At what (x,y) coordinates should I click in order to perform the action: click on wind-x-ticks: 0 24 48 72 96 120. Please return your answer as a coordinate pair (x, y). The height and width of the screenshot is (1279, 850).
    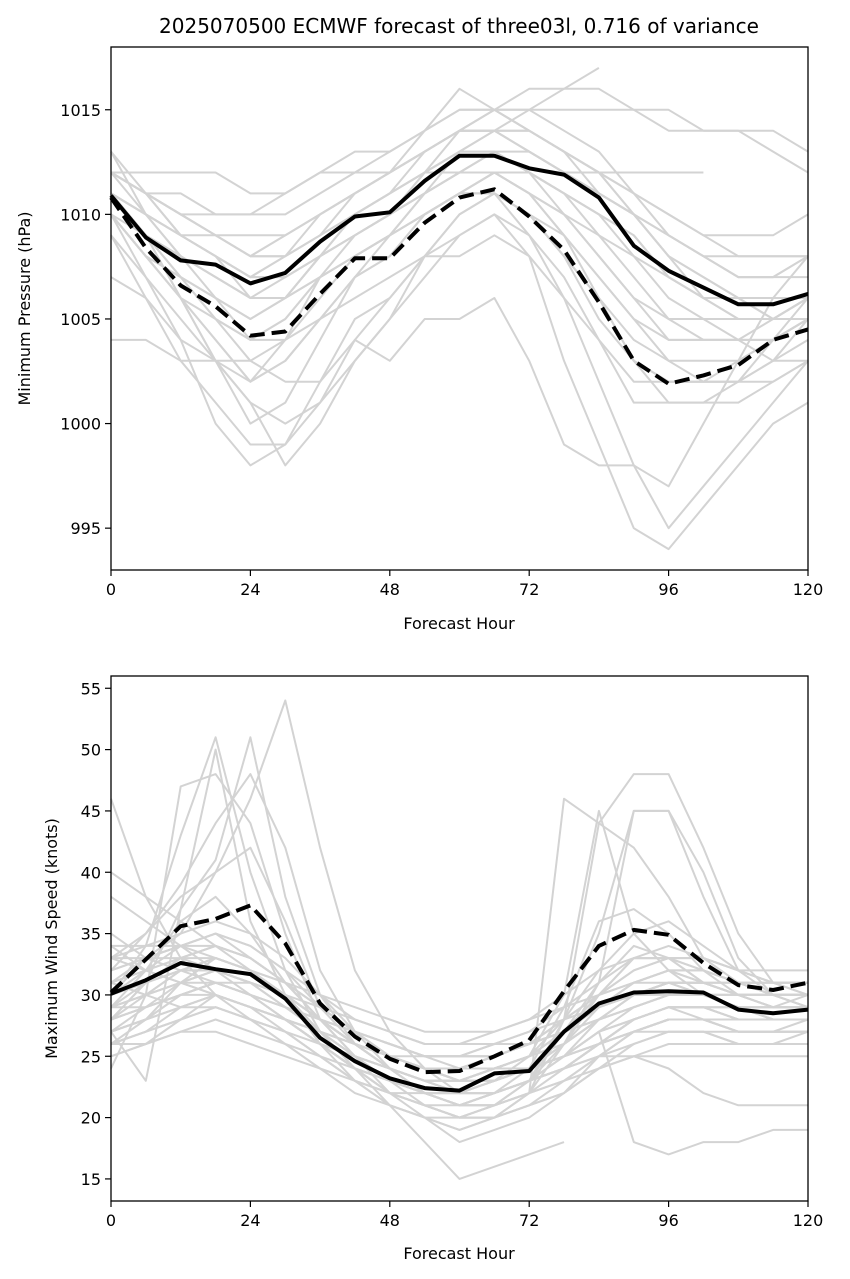
    Looking at the image, I should click on (464, 1215).